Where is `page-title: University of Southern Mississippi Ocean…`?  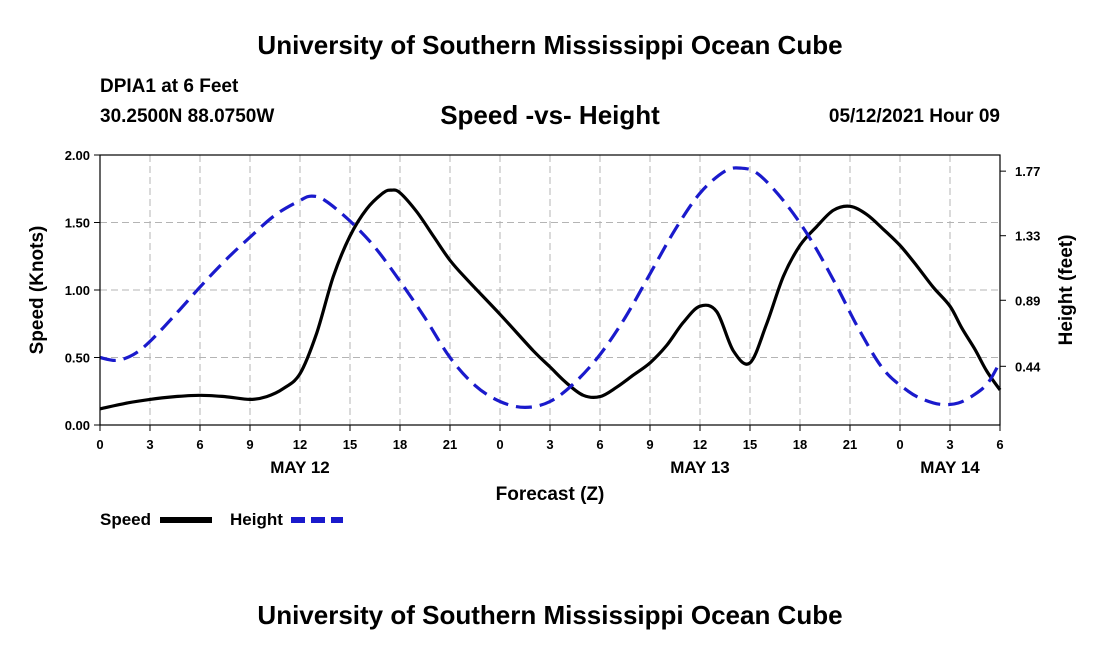 page-title: University of Southern Mississippi Ocean… is located at coordinates (550, 45).